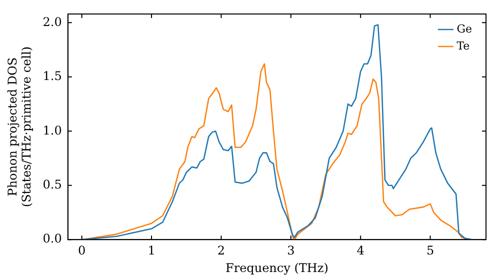 The width and height of the screenshot is (500, 280). I want to click on legend-label: Te, so click(463, 45).